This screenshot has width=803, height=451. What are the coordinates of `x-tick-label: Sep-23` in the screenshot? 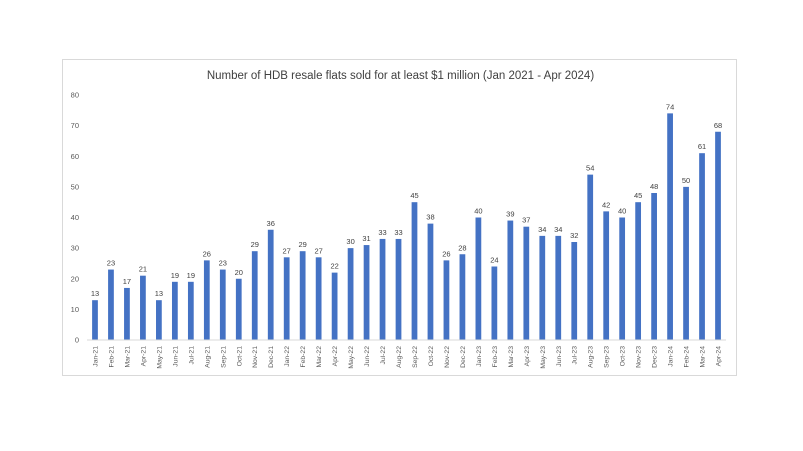 It's located at (607, 357).